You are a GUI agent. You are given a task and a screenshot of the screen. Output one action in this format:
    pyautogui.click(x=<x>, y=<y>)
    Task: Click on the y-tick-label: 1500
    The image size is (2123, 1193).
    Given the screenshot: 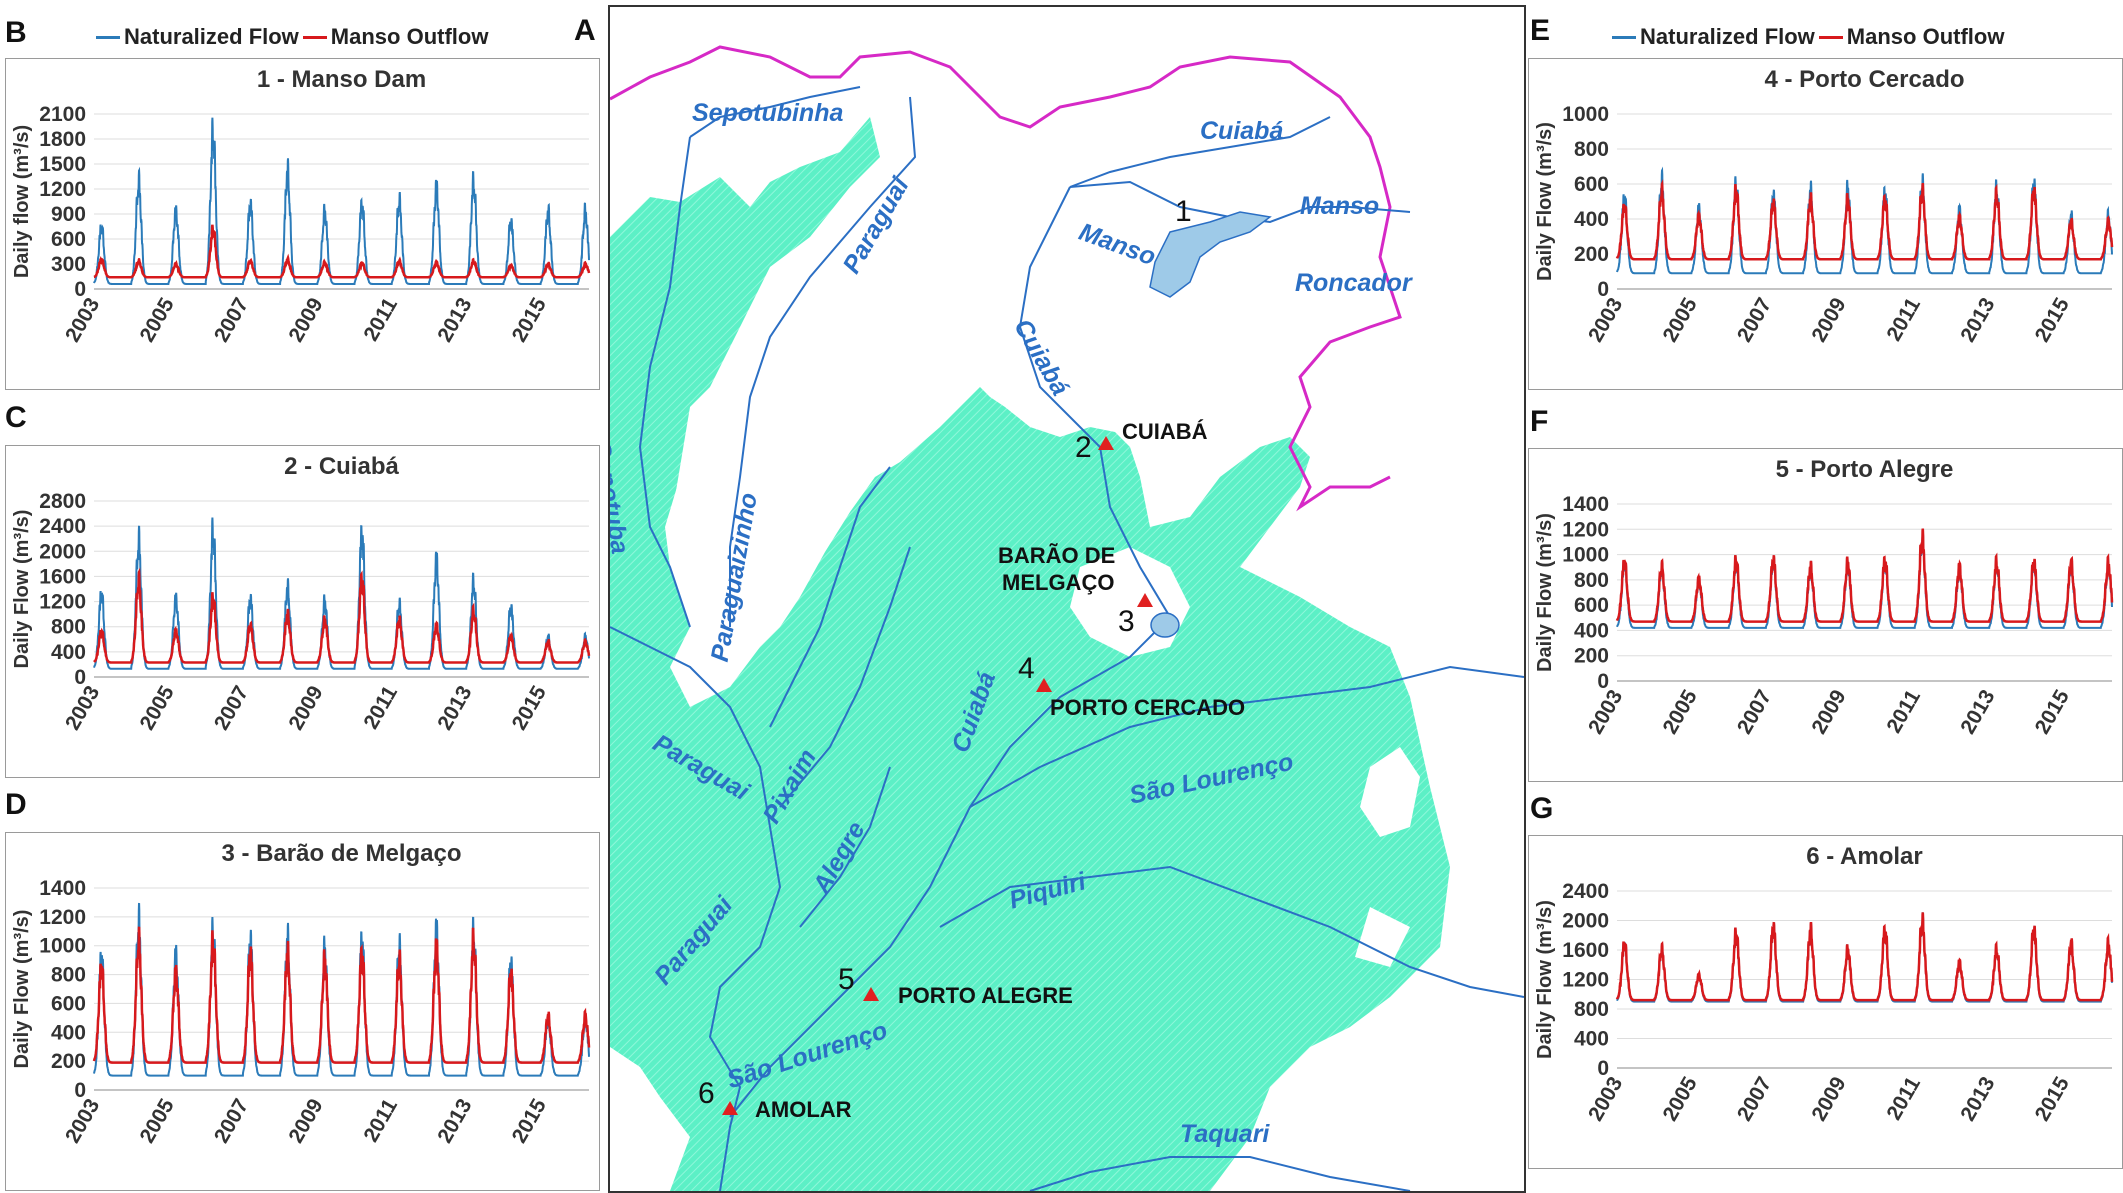 What is the action you would take?
    pyautogui.click(x=62, y=164)
    